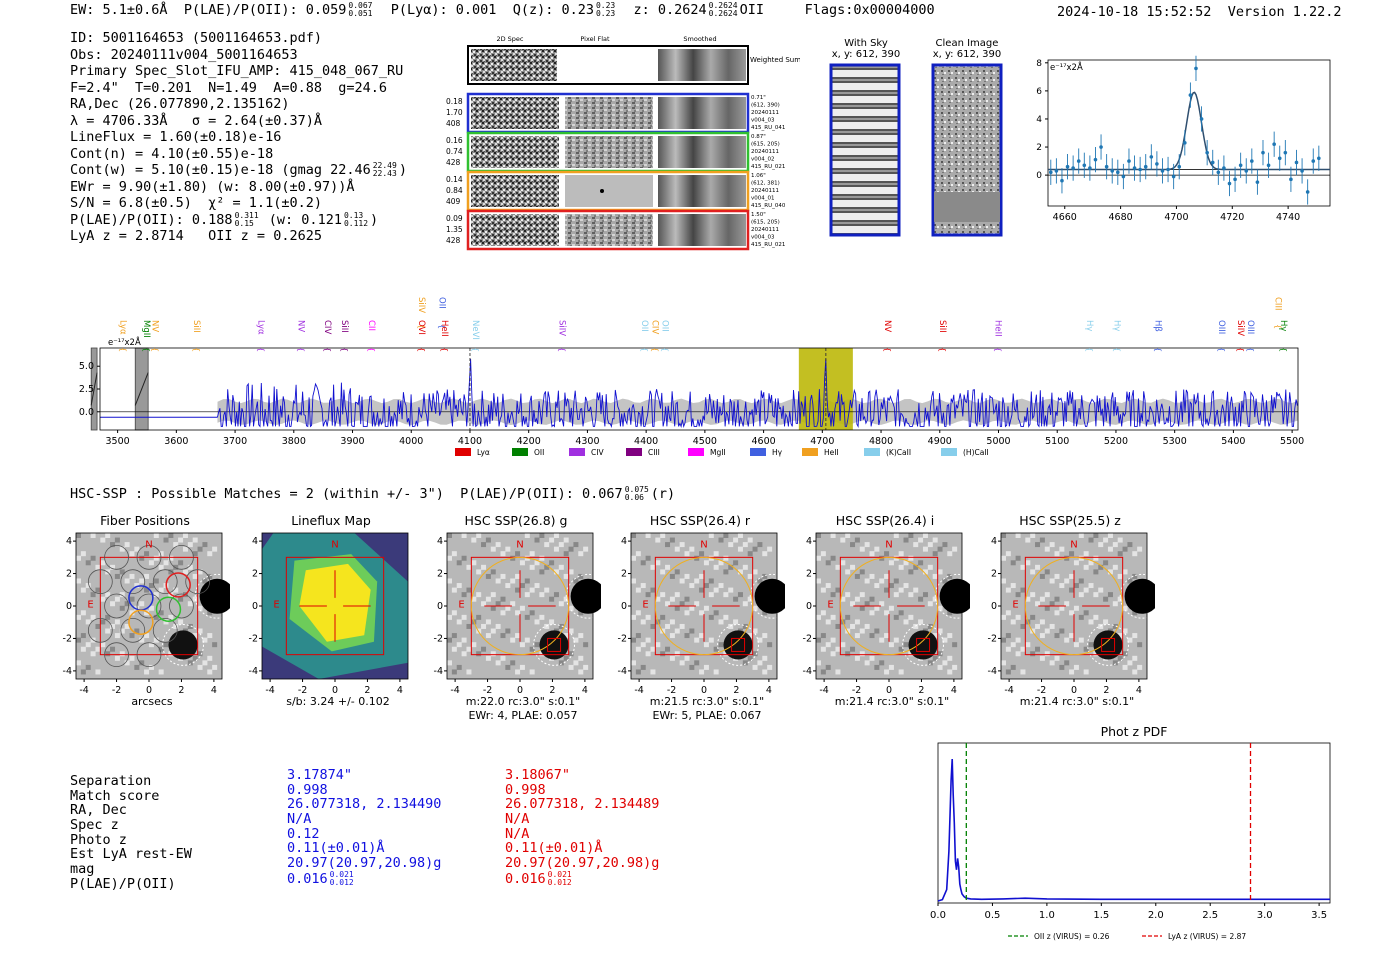  Describe the element at coordinates (705, 441) in the screenshot. I see `spectrum-xtick-label: 4500` at that location.